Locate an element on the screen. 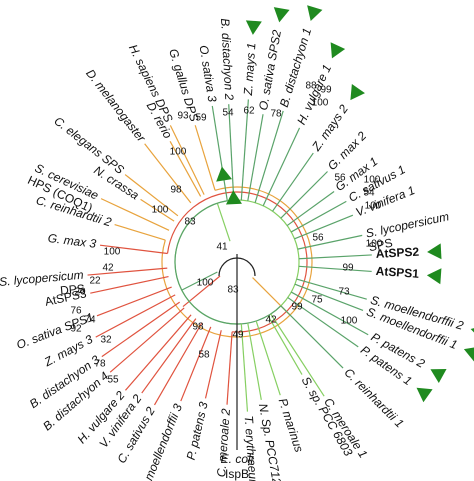 The height and width of the screenshot is (481, 474). bootstrap-value: 54 is located at coordinates (228, 113).